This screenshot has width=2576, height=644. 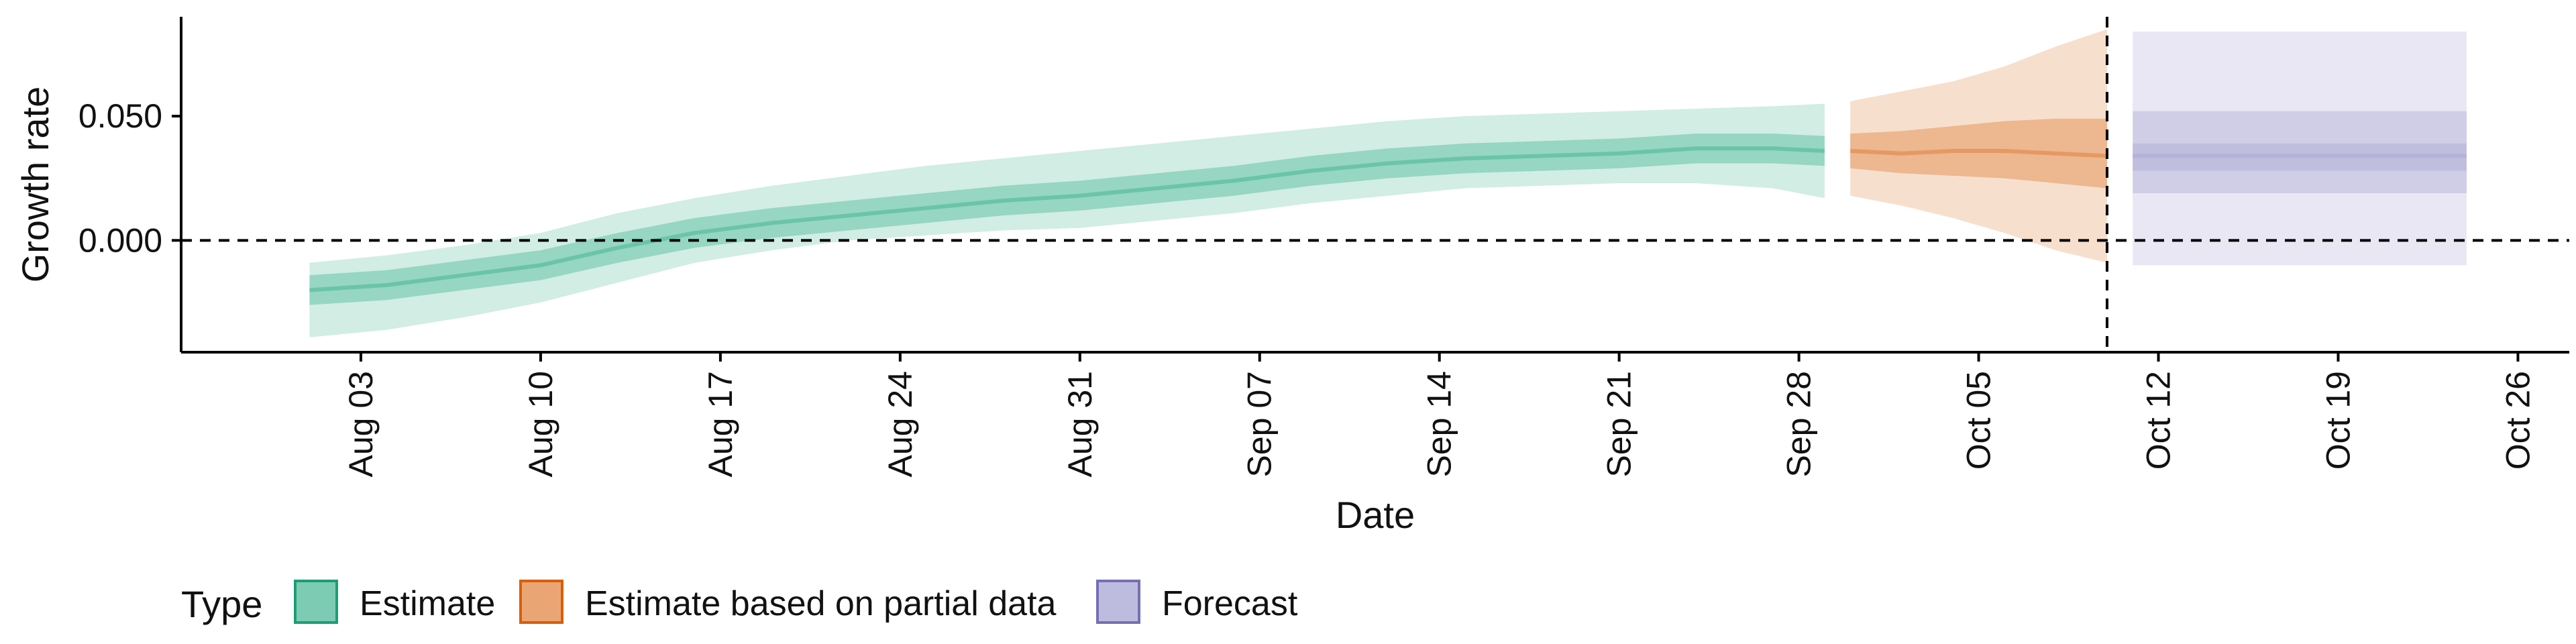 What do you see at coordinates (900, 424) in the screenshot?
I see `x-tick-label: Aug 24` at bounding box center [900, 424].